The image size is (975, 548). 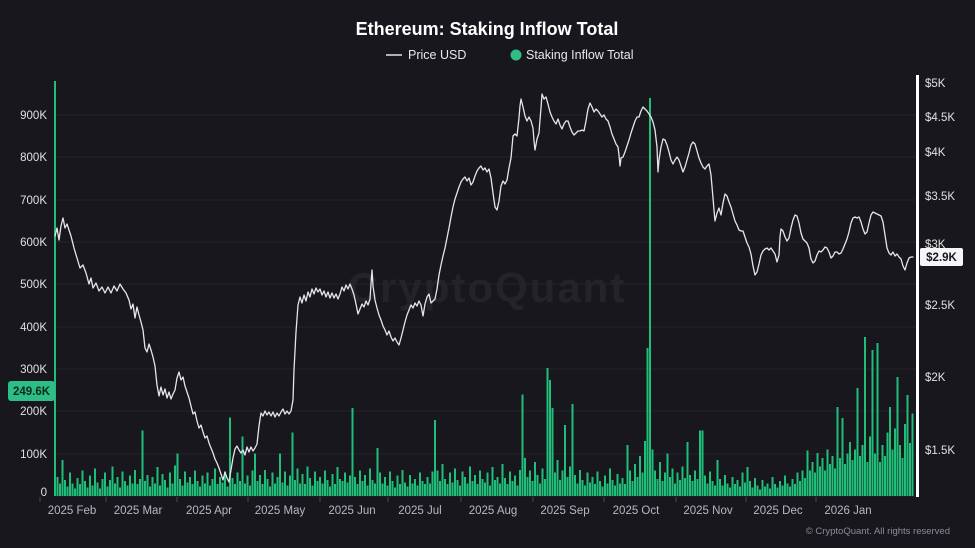 I want to click on month-label: 2025 Jun, so click(x=351, y=511).